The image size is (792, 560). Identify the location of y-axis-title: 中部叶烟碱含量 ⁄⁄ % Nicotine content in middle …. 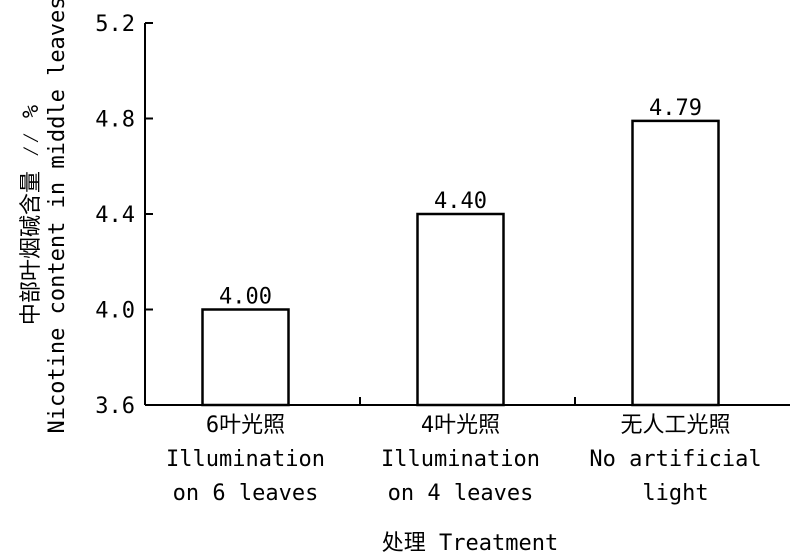
(44, 217).